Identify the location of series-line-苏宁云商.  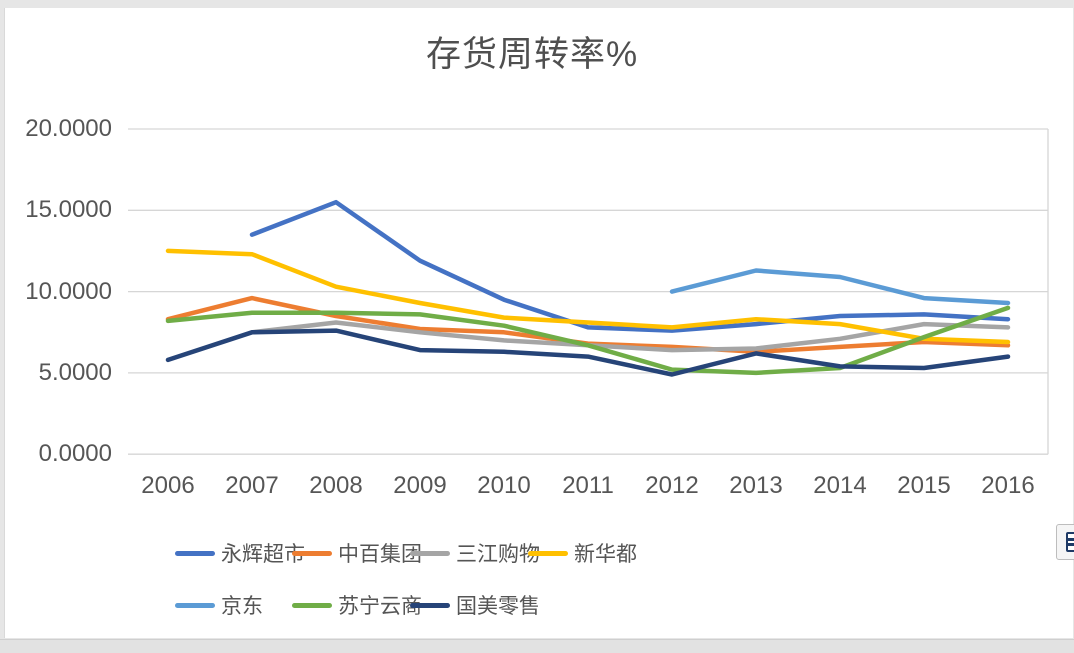
(588, 340).